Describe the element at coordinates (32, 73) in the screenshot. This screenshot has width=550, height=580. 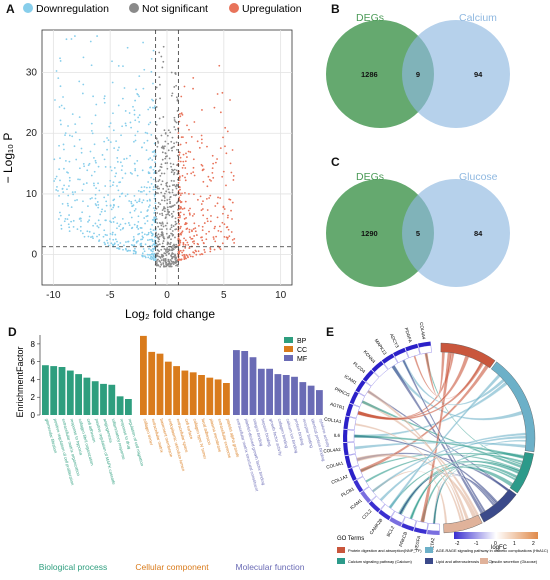
I see `volcano-ytick: 30` at that location.